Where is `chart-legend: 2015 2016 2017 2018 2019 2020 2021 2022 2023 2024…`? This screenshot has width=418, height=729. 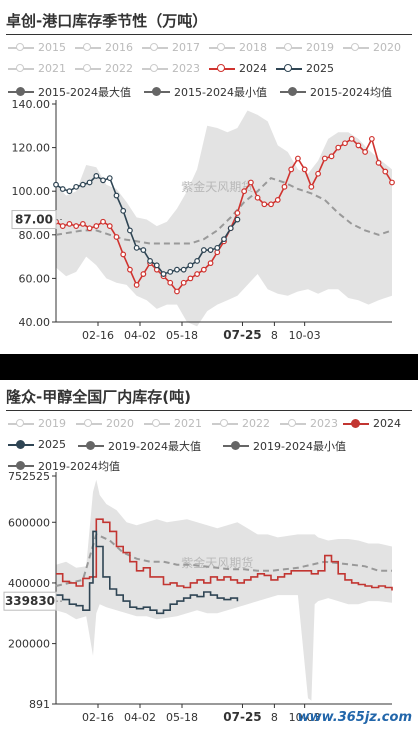 chart-legend: 2015 2016 2017 2018 2019 2020 2021 2022 2023 2024… is located at coordinates (213, 69).